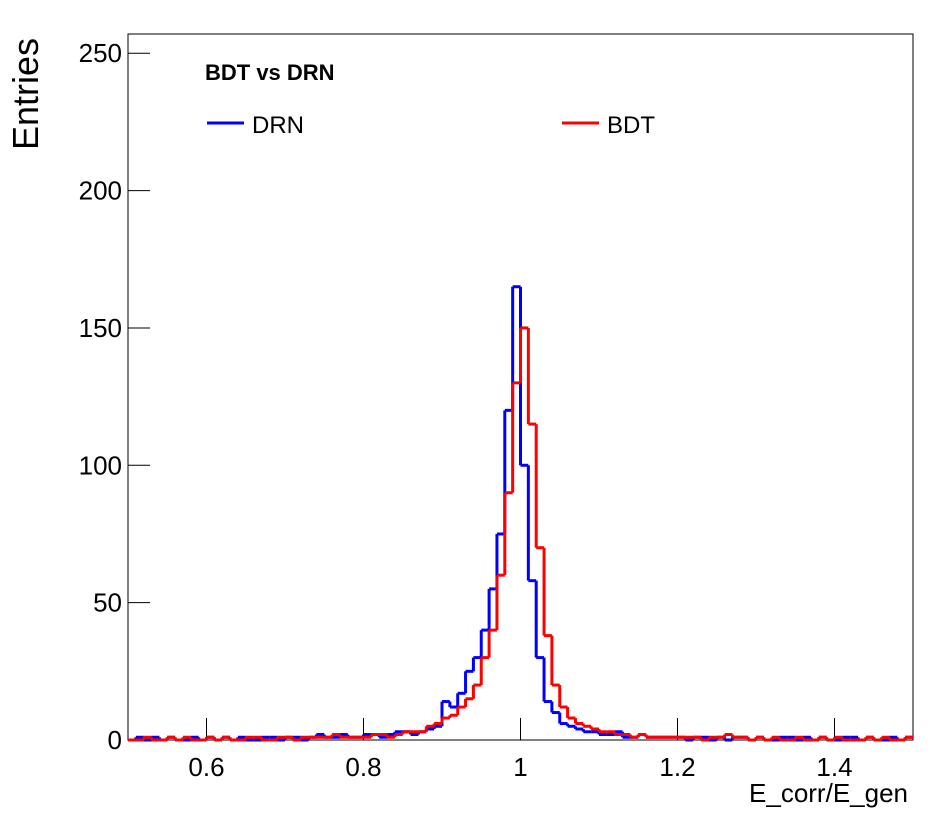  I want to click on x-tick-label: 1.4, so click(834, 767).